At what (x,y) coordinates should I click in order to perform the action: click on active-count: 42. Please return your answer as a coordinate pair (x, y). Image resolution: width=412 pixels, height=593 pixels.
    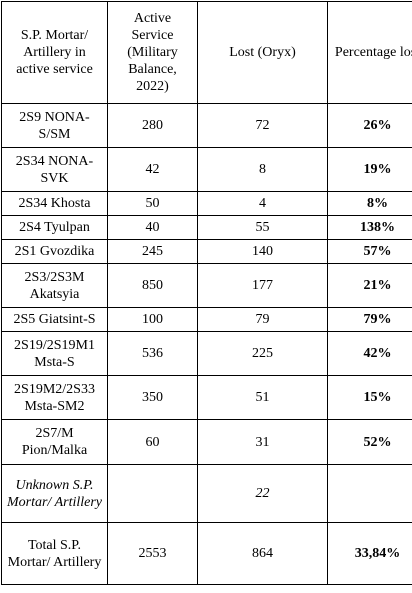
    Looking at the image, I should click on (152, 169).